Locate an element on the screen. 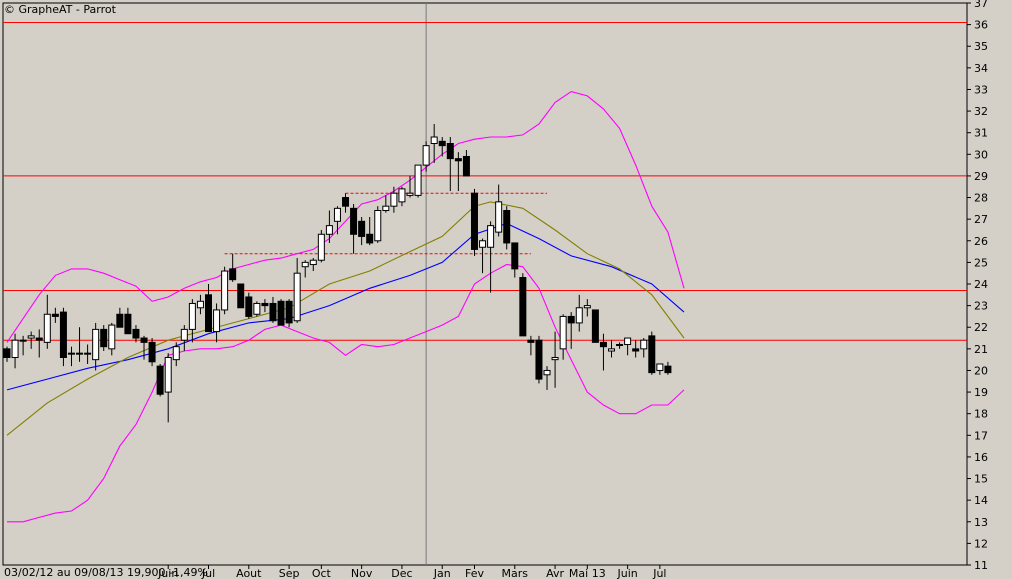 Image resolution: width=1012 pixels, height=579 pixels. y-tick-label: 37 is located at coordinates (981, 5).